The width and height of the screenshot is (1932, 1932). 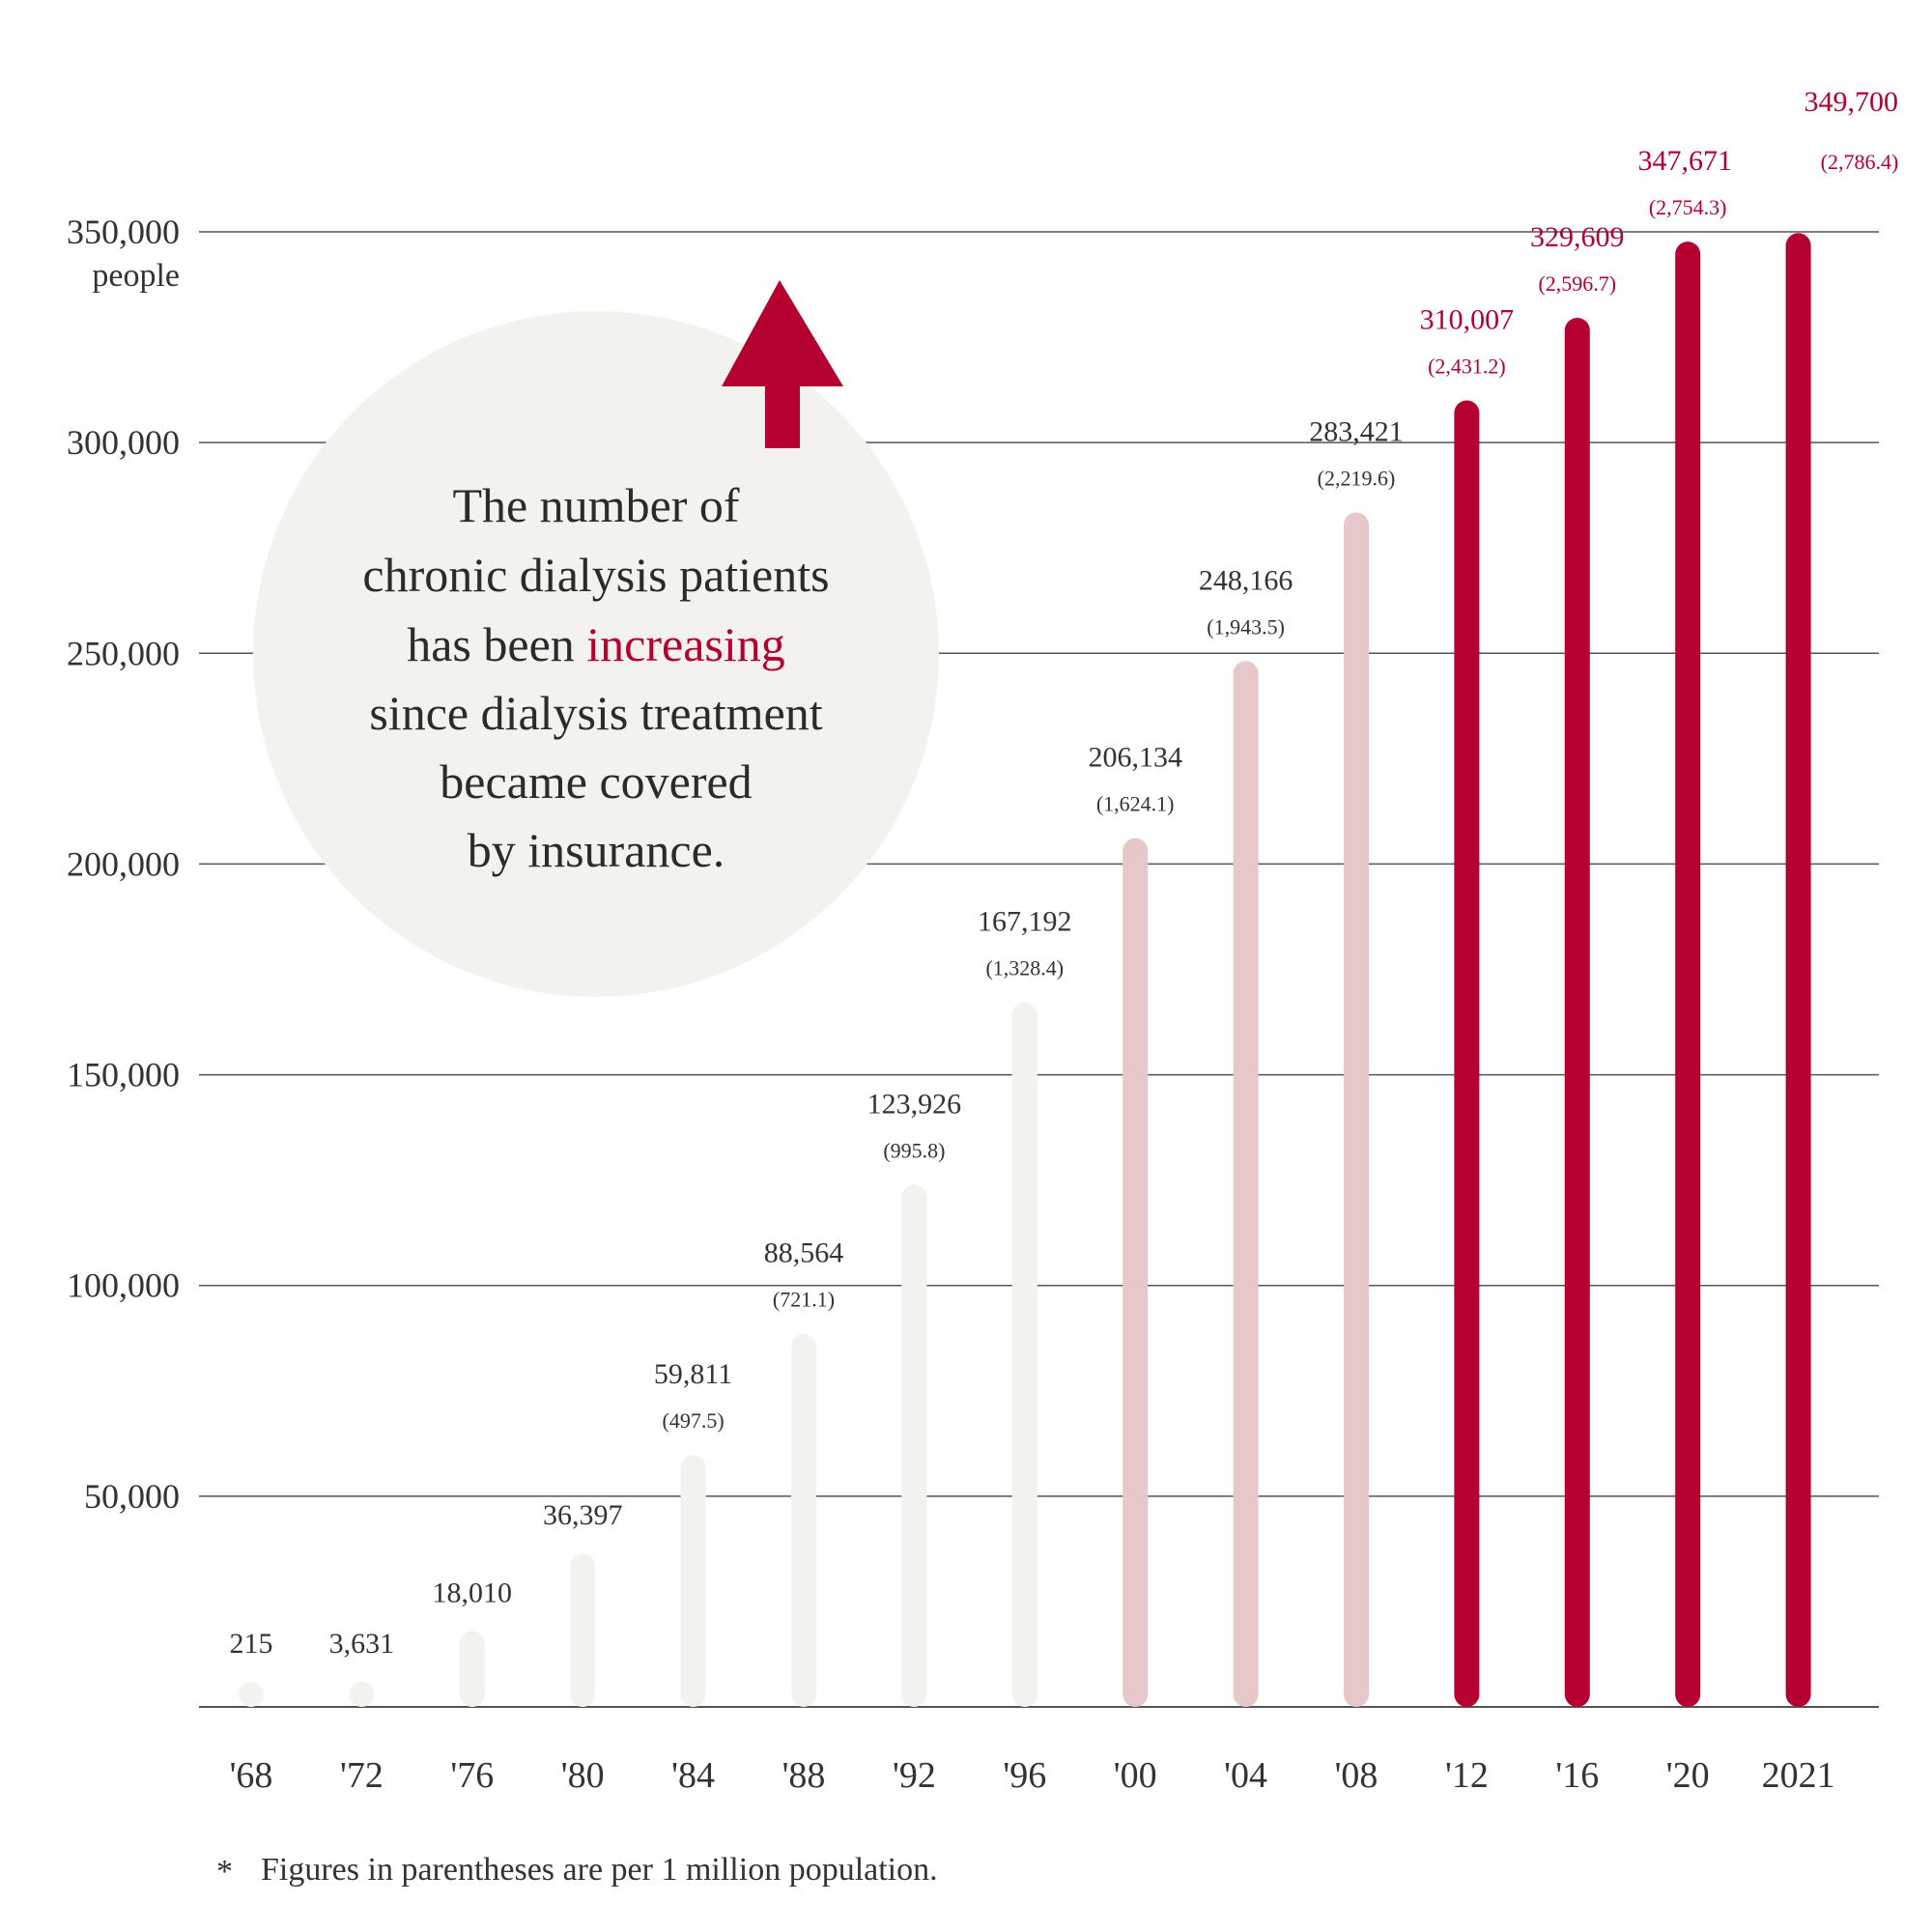 What do you see at coordinates (473, 1592) in the screenshot?
I see `value-label: 18,010` at bounding box center [473, 1592].